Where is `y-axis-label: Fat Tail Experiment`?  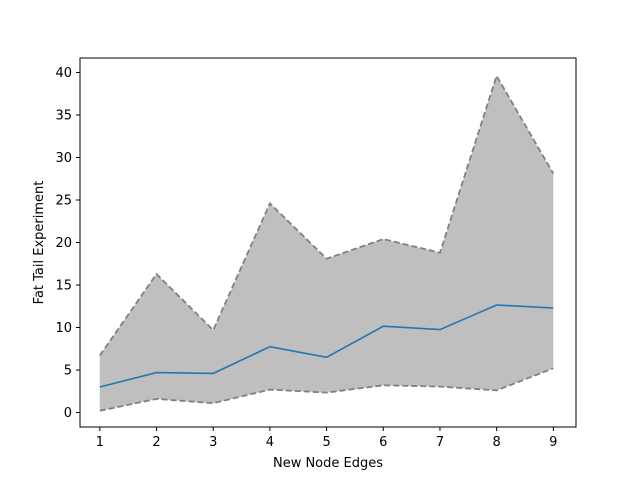 y-axis-label: Fat Tail Experiment is located at coordinates (39, 243).